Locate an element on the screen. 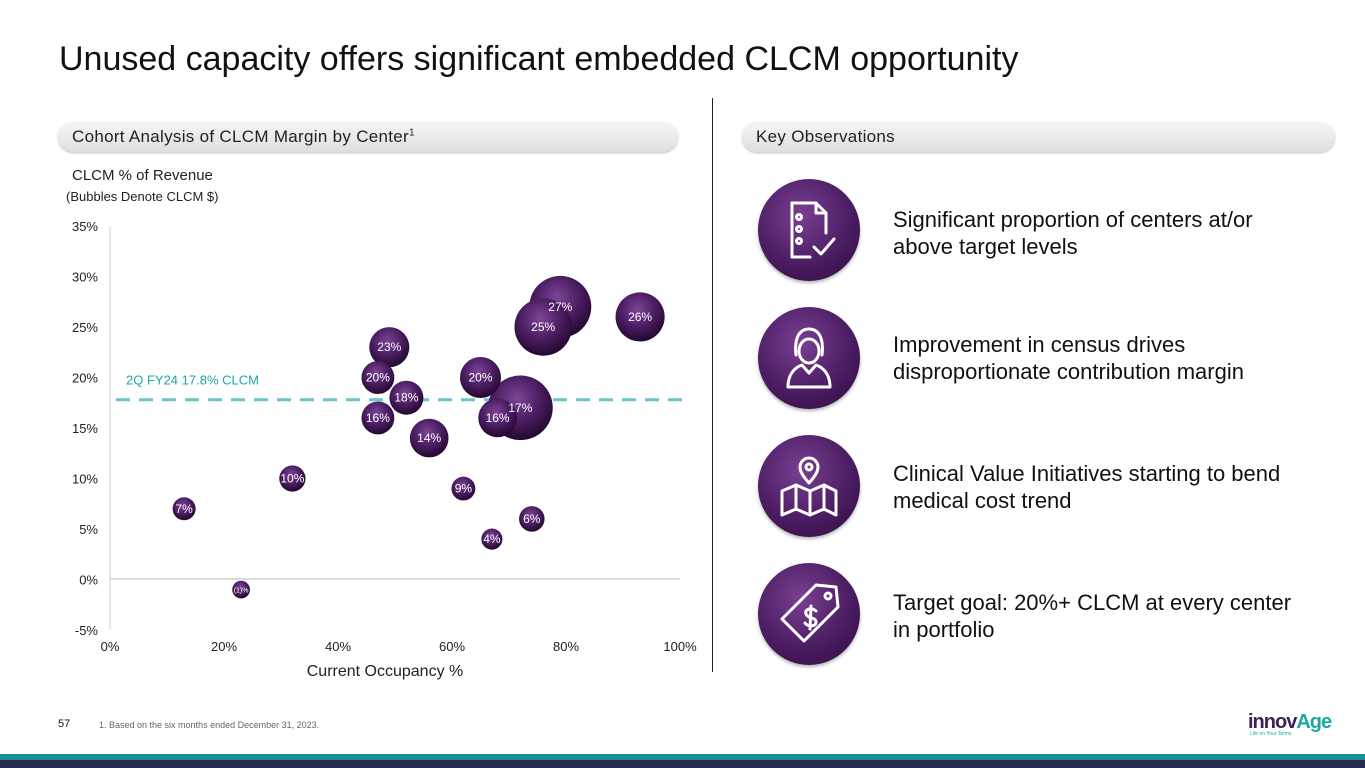 This screenshot has width=1365, height=768. y-tick-label: 35% is located at coordinates (85, 226).